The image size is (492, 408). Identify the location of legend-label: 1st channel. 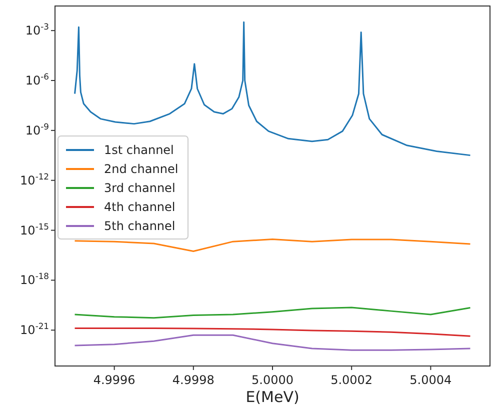
(139, 150).